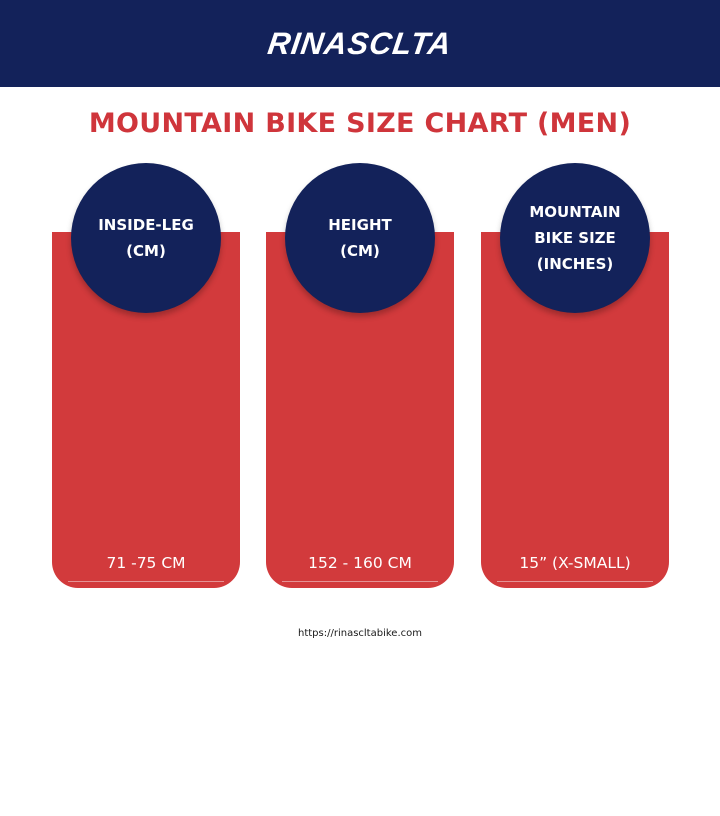 Image resolution: width=720 pixels, height=816 pixels. I want to click on page-title: MOUNTAIN BIKE SIZE CHART (MEN), so click(360, 123).